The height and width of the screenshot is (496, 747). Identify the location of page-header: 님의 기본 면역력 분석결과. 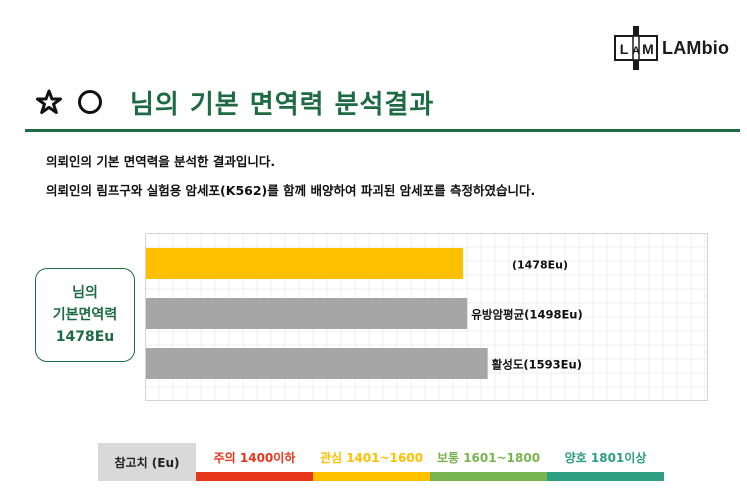
(235, 102).